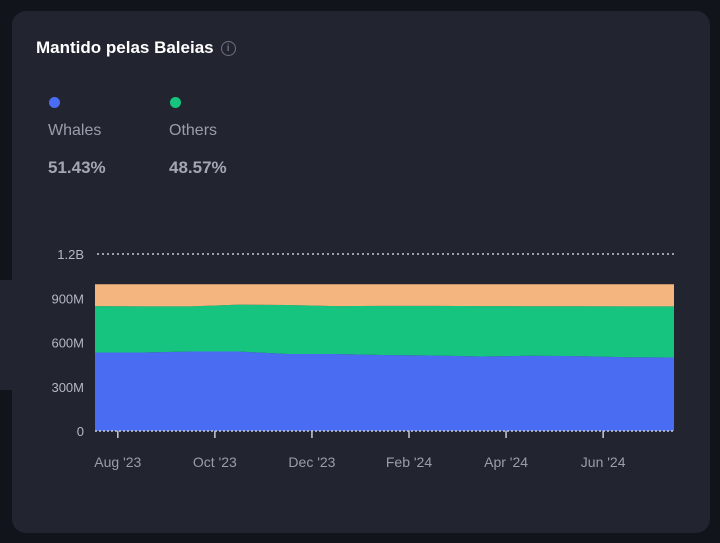 The height and width of the screenshot is (543, 720). I want to click on legend-item-others: Others 48.57%, so click(198, 137).